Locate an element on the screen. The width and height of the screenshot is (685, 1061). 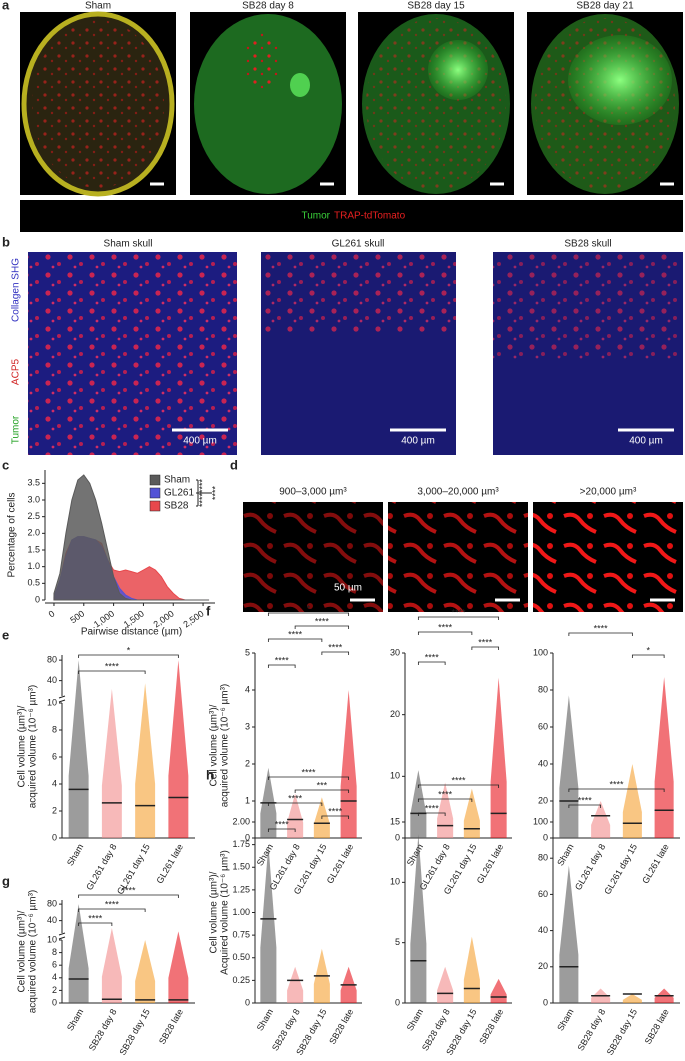
y-axis-label: Acquired volume (10⁻⁶ µm³) is located at coordinates (225, 912).